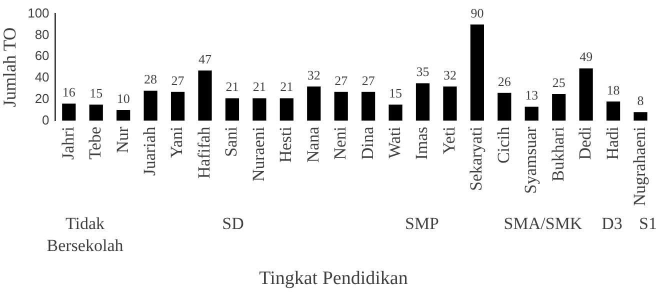  I want to click on x-tick-label: Yeti, so click(448, 140).